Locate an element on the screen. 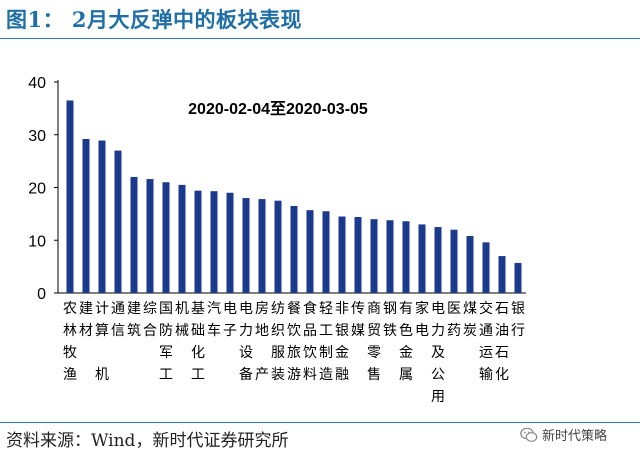  x-tick-label: 建筑 is located at coordinates (134, 320).